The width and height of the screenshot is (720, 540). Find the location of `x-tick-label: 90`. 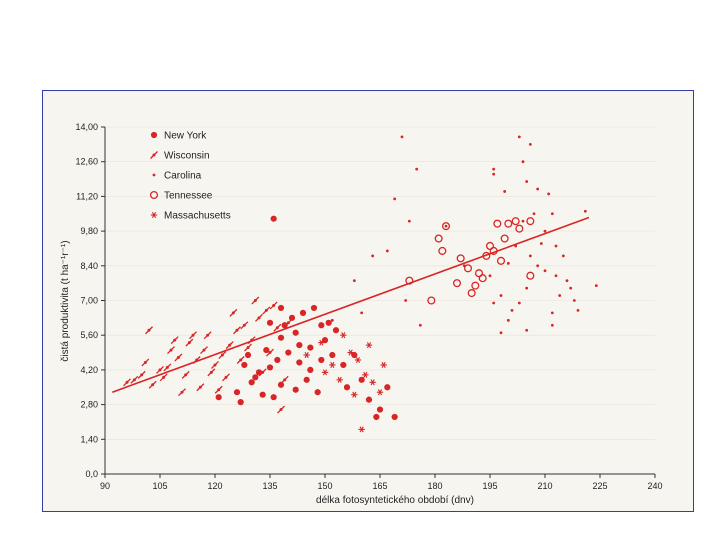

x-tick-label: 90 is located at coordinates (105, 486).